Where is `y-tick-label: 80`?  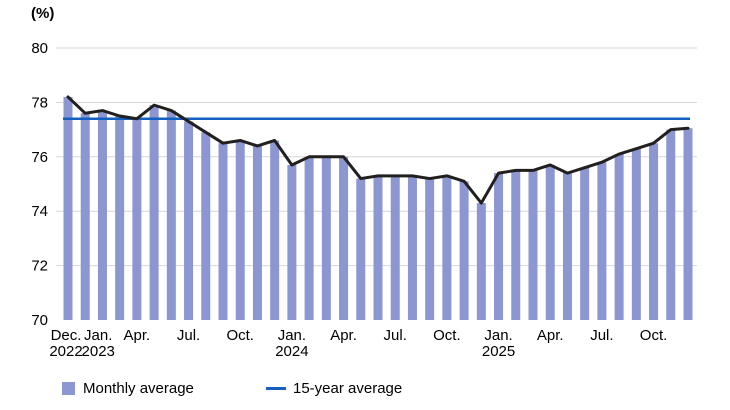
y-tick-label: 80 is located at coordinates (39, 48).